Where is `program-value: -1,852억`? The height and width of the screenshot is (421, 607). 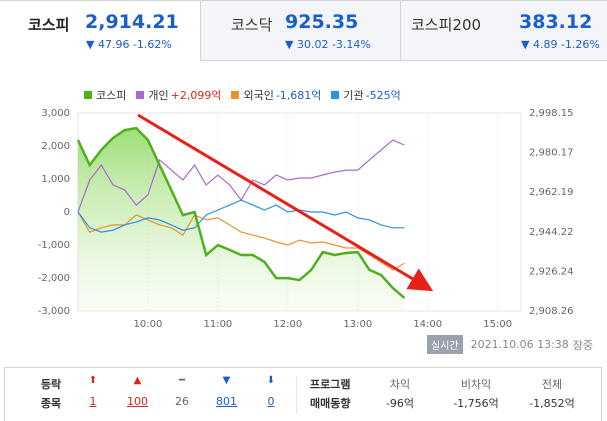 program-value: -1,852억 is located at coordinates (552, 403).